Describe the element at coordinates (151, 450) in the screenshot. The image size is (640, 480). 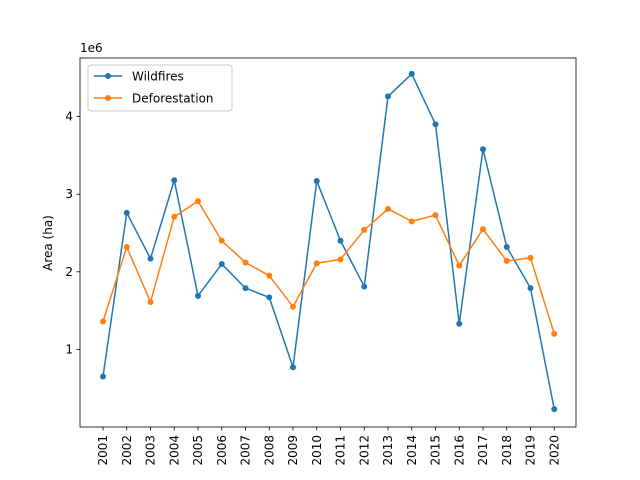
I see `x-tick-label: 2003` at that location.